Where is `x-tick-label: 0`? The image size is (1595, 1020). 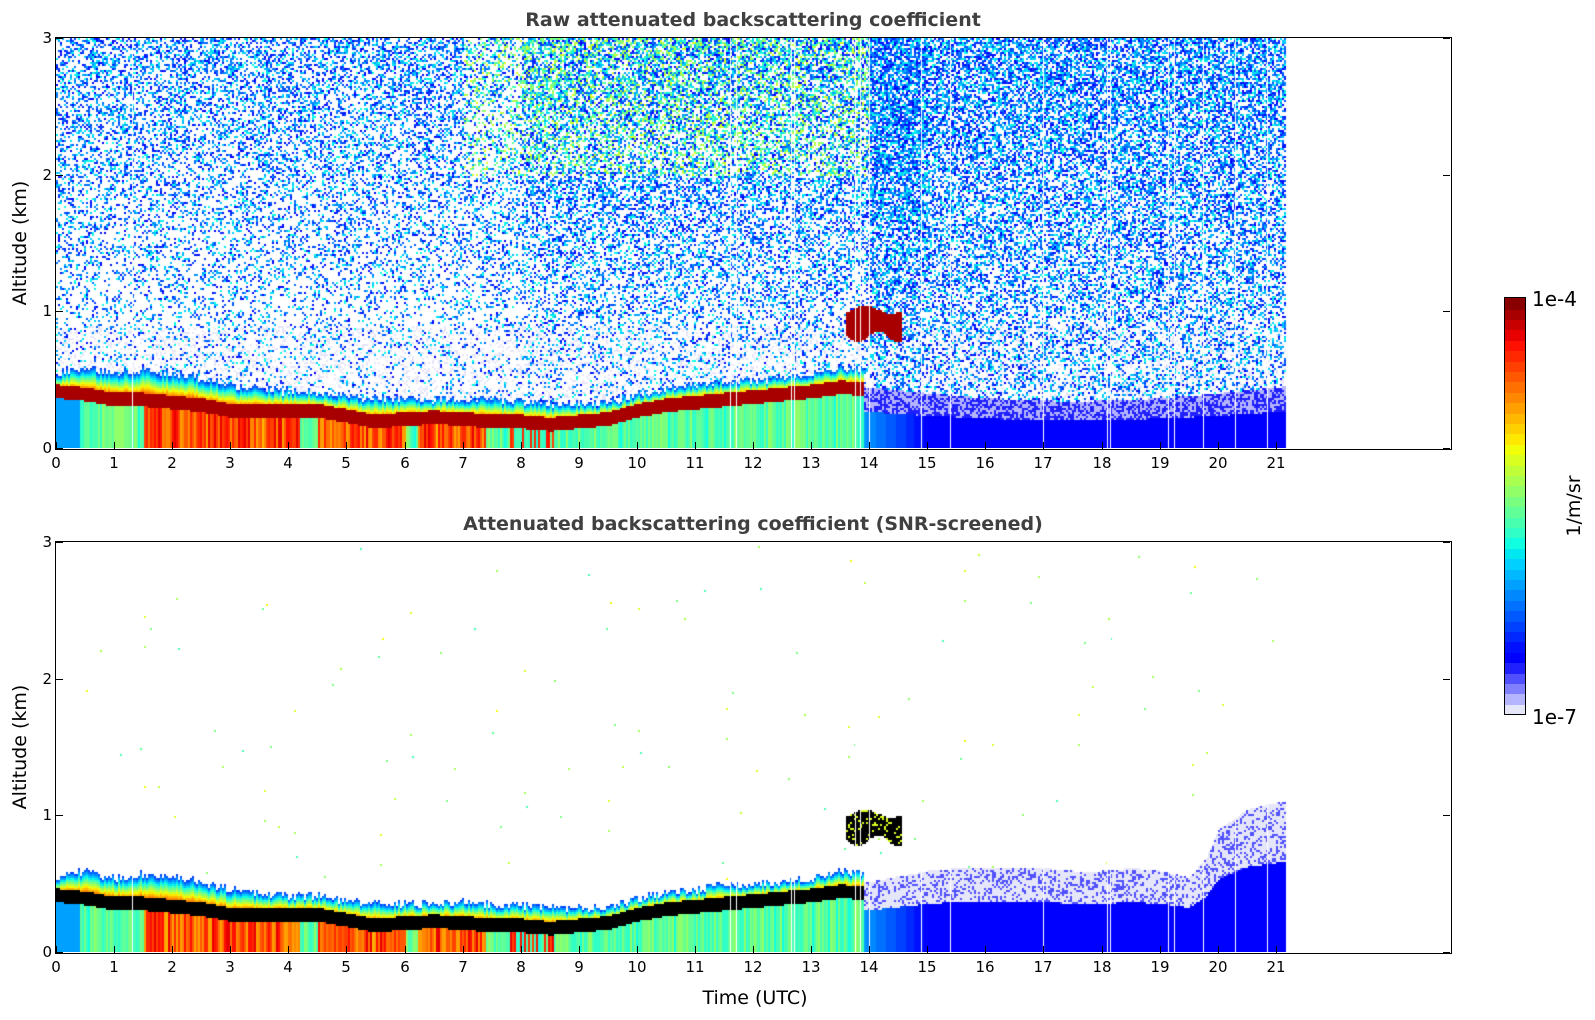
x-tick-label: 0 is located at coordinates (56, 463).